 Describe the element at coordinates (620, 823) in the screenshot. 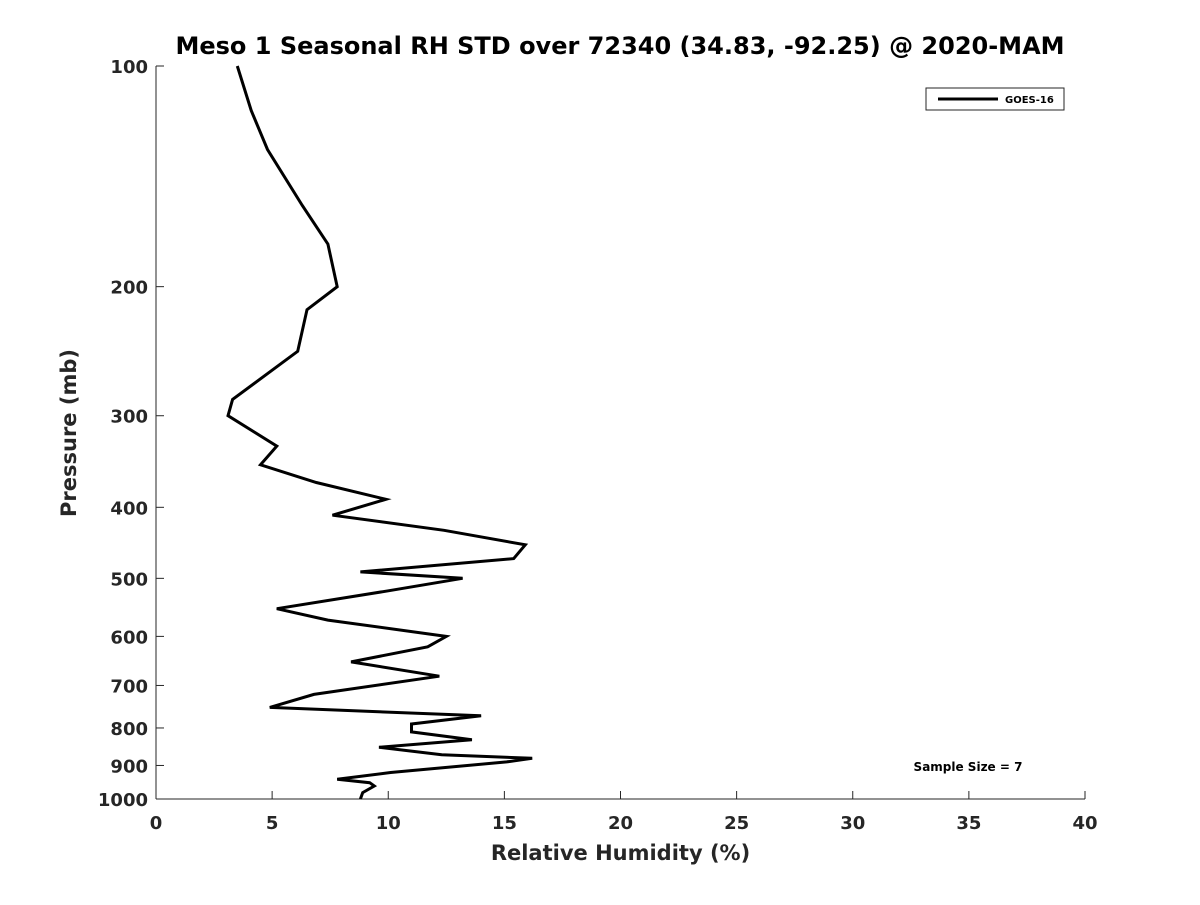

I see `x-tick-label: 20` at that location.